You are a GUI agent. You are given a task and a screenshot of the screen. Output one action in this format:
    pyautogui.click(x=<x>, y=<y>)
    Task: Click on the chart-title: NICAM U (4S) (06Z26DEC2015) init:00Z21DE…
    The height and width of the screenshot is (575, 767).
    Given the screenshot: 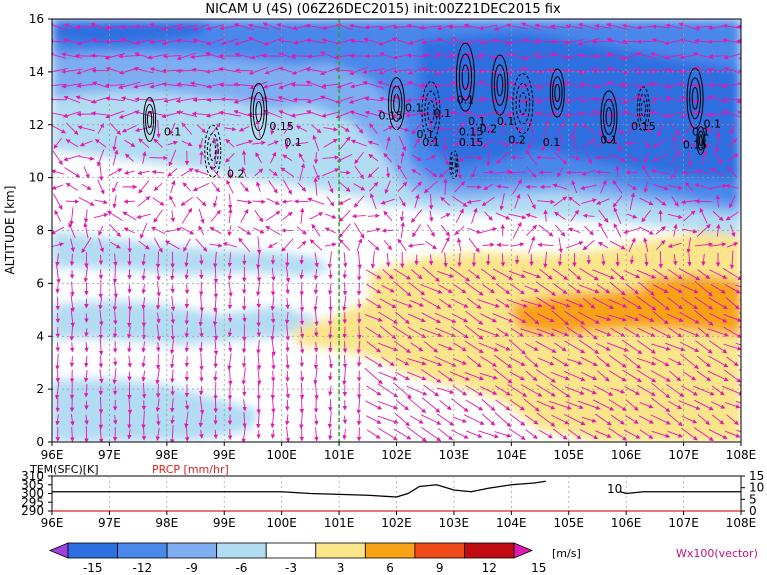 What is the action you would take?
    pyautogui.click(x=383, y=9)
    